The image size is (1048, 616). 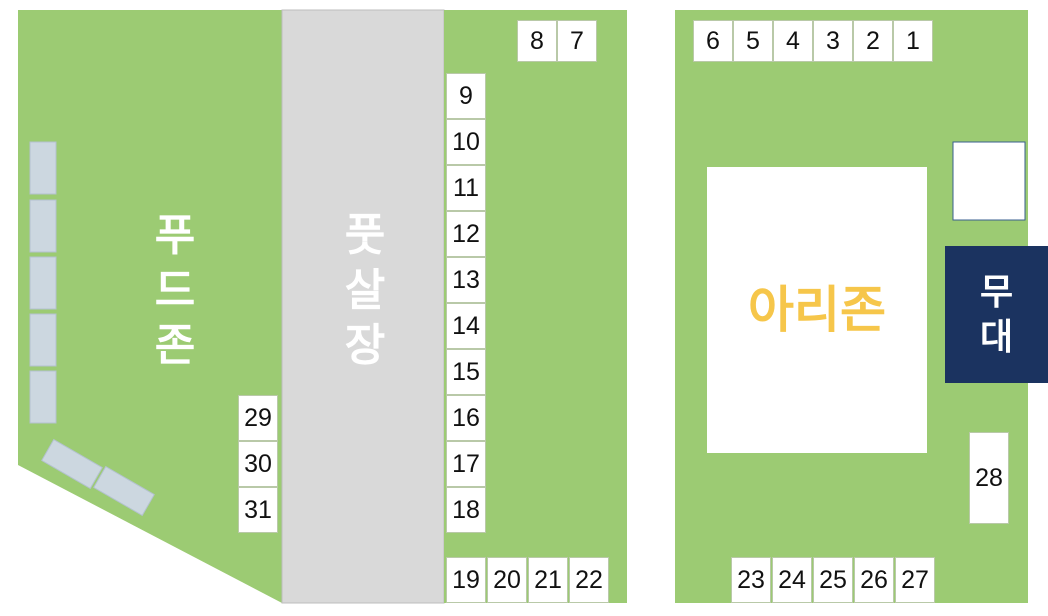 What do you see at coordinates (258, 510) in the screenshot?
I see `booth-31: 31` at bounding box center [258, 510].